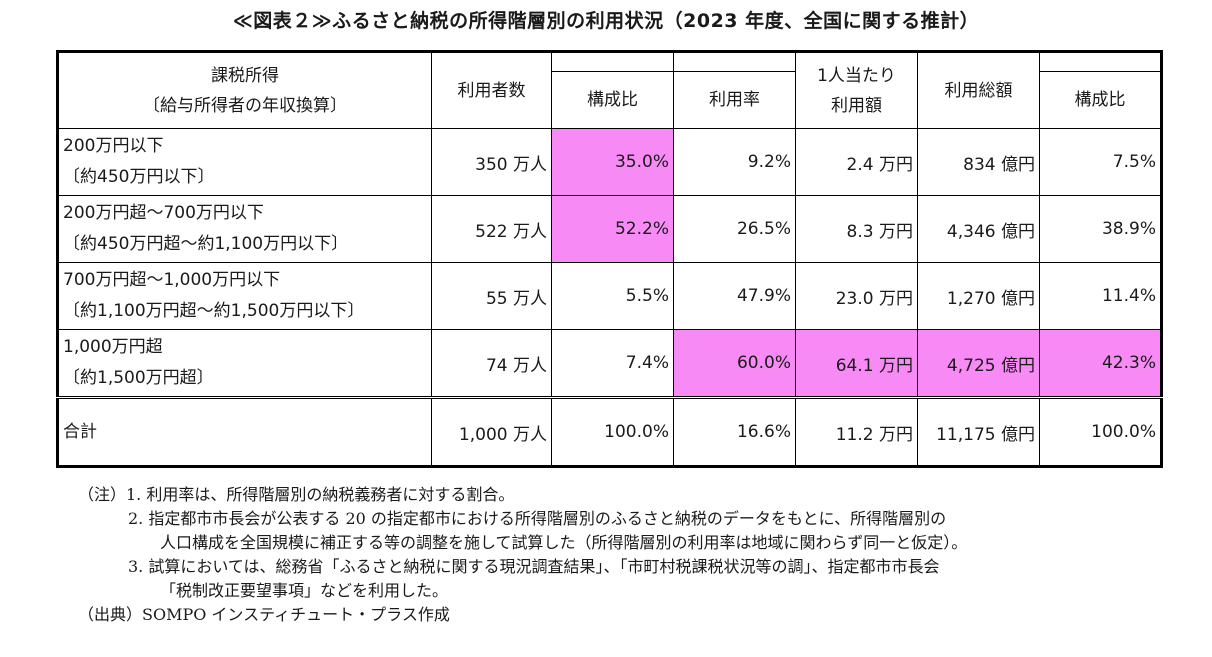 The width and height of the screenshot is (1212, 657). I want to click on header-income-line1: 課税所得, so click(245, 75).